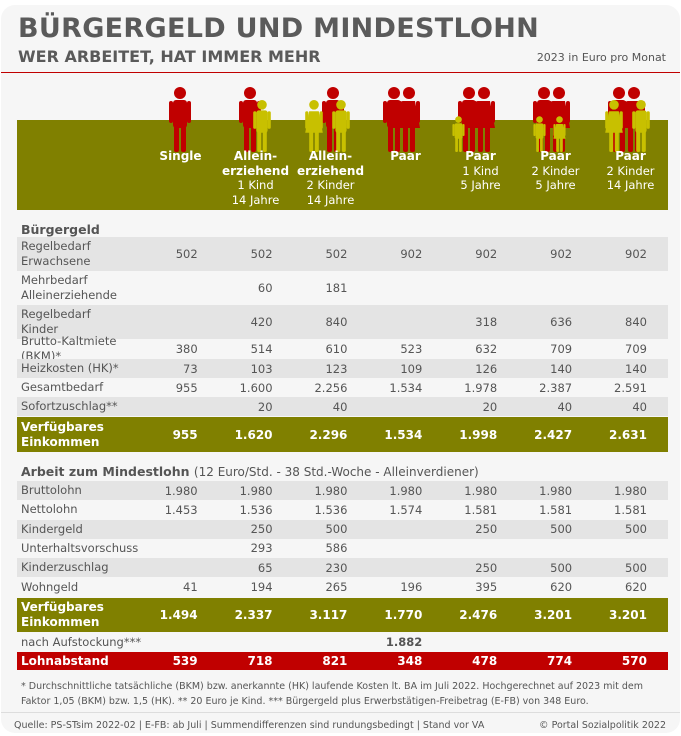  What do you see at coordinates (178, 615) in the screenshot?
I see `cell-value: 1.494` at bounding box center [178, 615].